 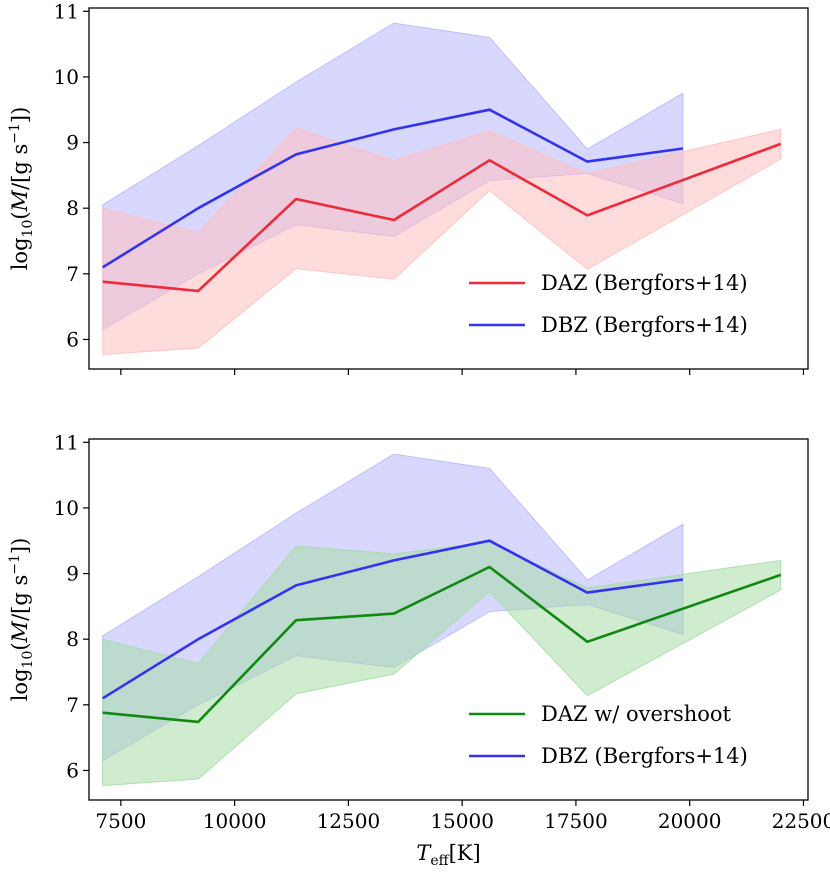 I want to click on legend: DAZ (Bergfors+14) DBZ (Bergfors+14), so click(x=608, y=304).